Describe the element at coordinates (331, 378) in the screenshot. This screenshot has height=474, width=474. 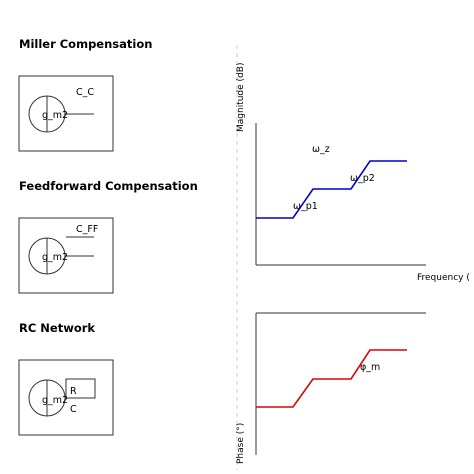
I see `phase-curve` at that location.